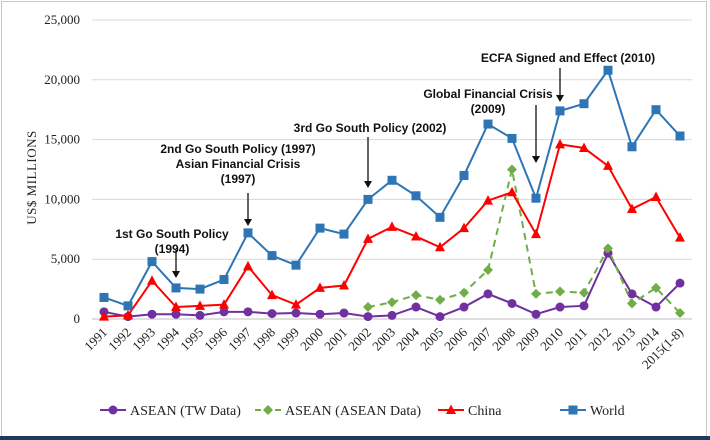 This screenshot has height=440, width=710. Describe the element at coordinates (407, 338) in the screenshot. I see `x-tick-label: 2004` at that location.